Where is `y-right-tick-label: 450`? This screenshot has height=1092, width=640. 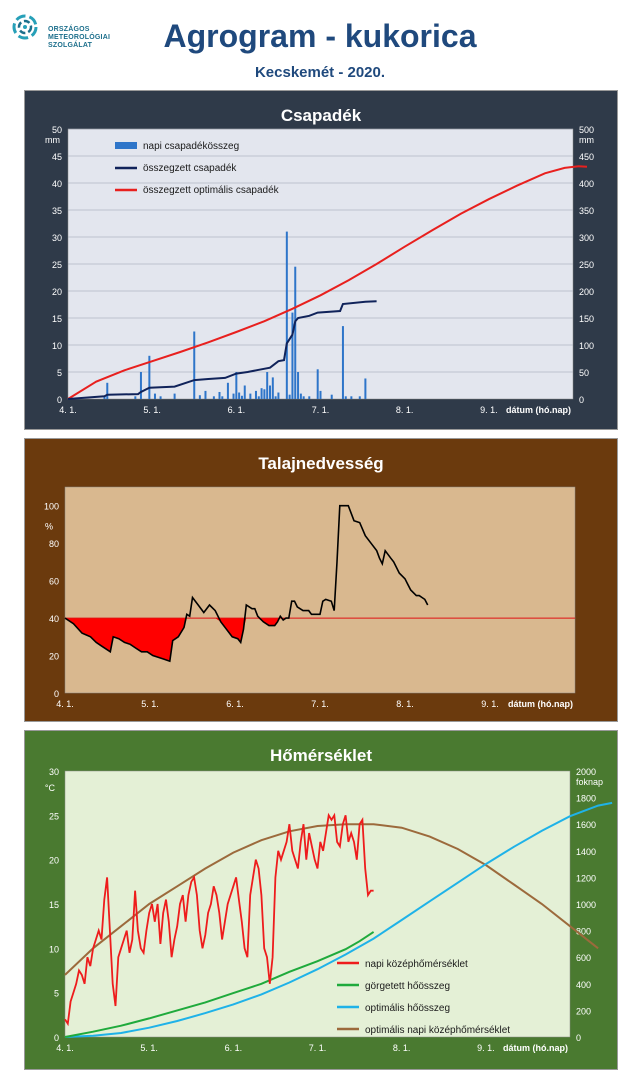
y-right-tick-label: 450 is located at coordinates (586, 157).